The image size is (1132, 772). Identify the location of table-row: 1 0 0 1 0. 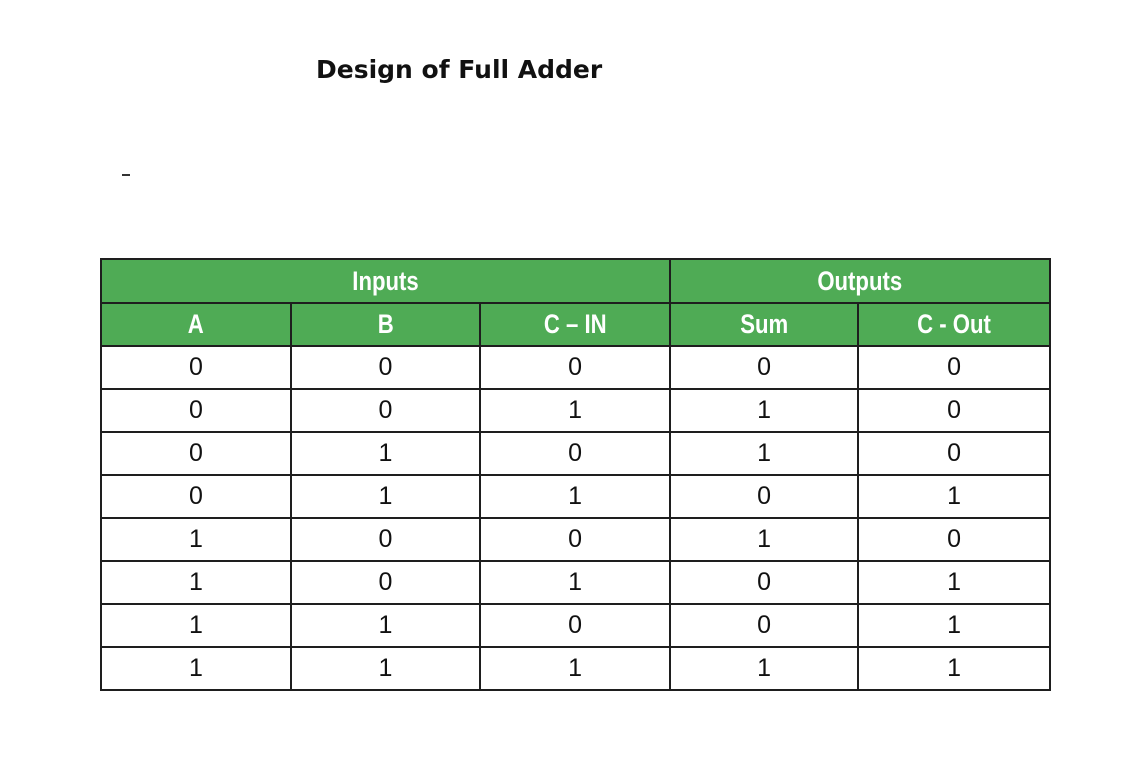
(576, 539).